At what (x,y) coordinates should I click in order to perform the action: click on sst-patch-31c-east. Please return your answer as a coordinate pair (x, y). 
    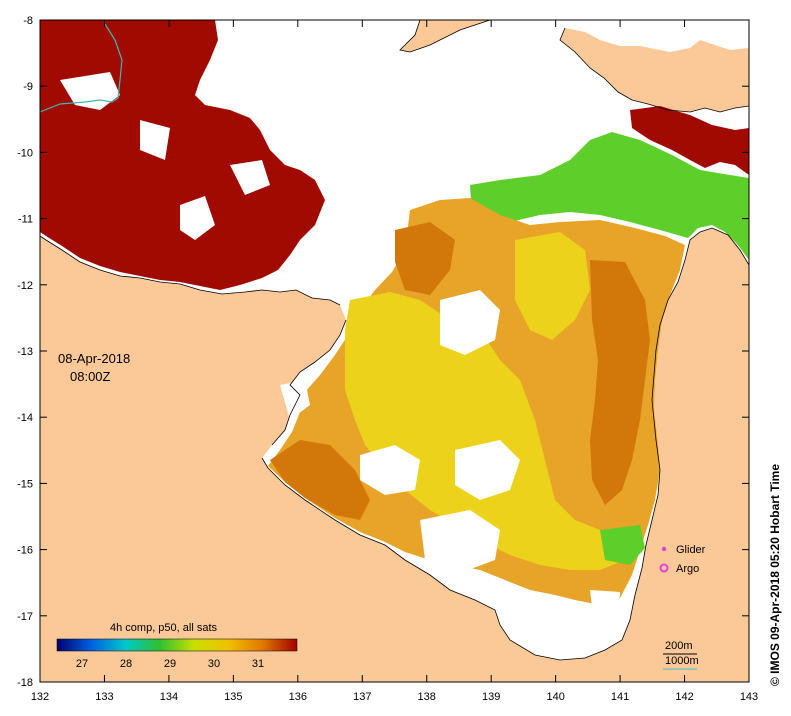
    Looking at the image, I should click on (620, 382).